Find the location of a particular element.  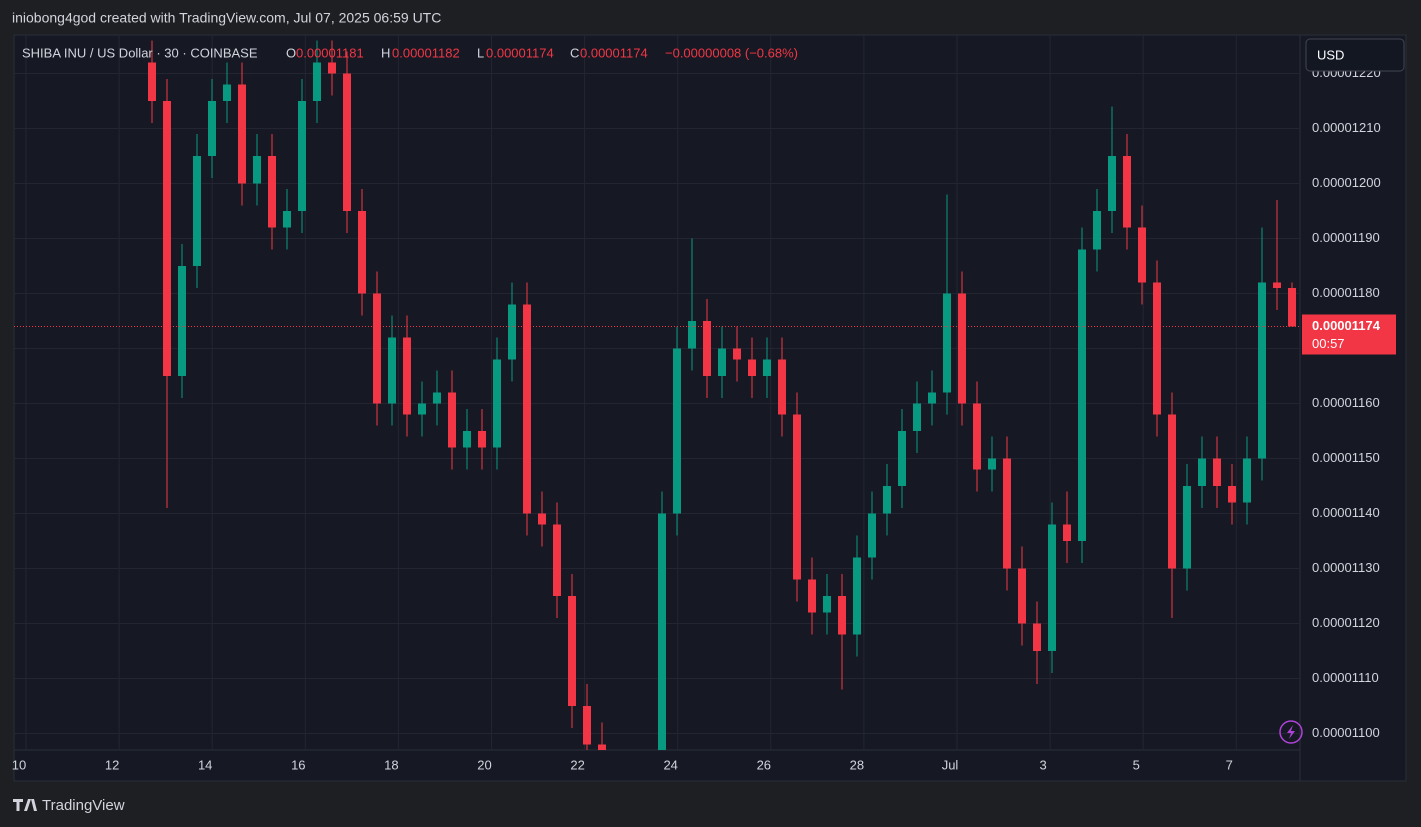

y-tick-label: 0.00001130 is located at coordinates (1346, 567).